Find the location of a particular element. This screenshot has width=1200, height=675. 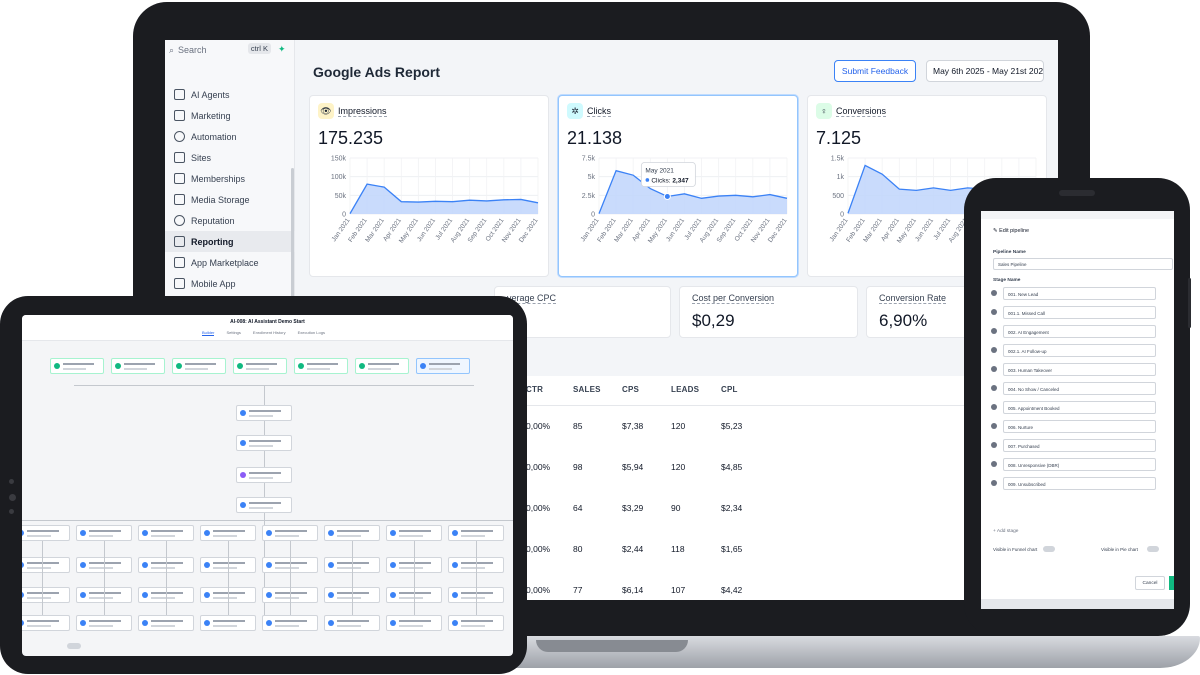

stage-name-input: 002.1. AI Follow-up is located at coordinates (1079, 350).